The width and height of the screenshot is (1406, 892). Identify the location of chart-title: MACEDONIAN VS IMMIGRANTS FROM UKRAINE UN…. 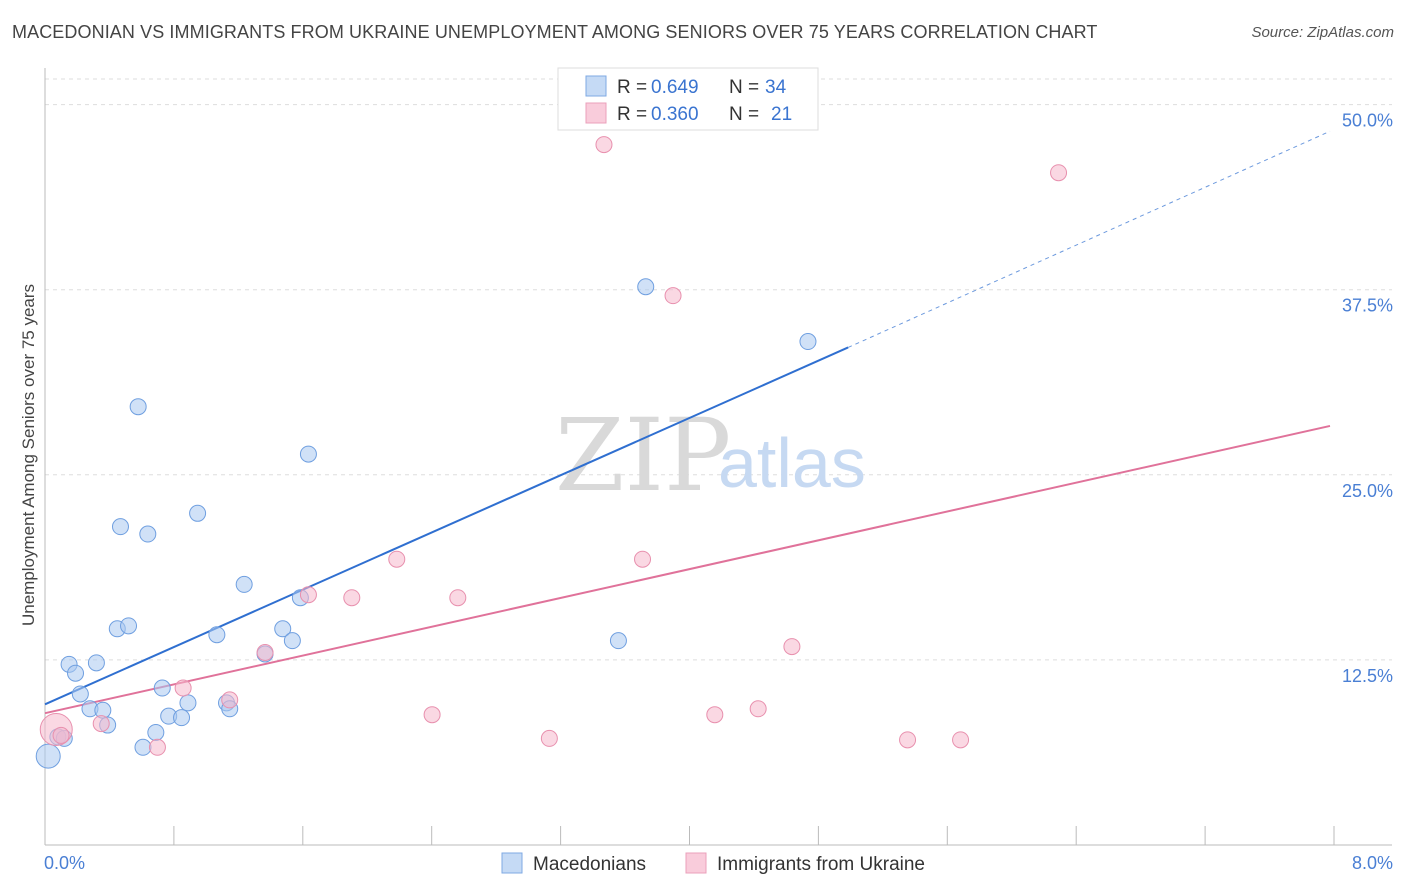
(555, 32).